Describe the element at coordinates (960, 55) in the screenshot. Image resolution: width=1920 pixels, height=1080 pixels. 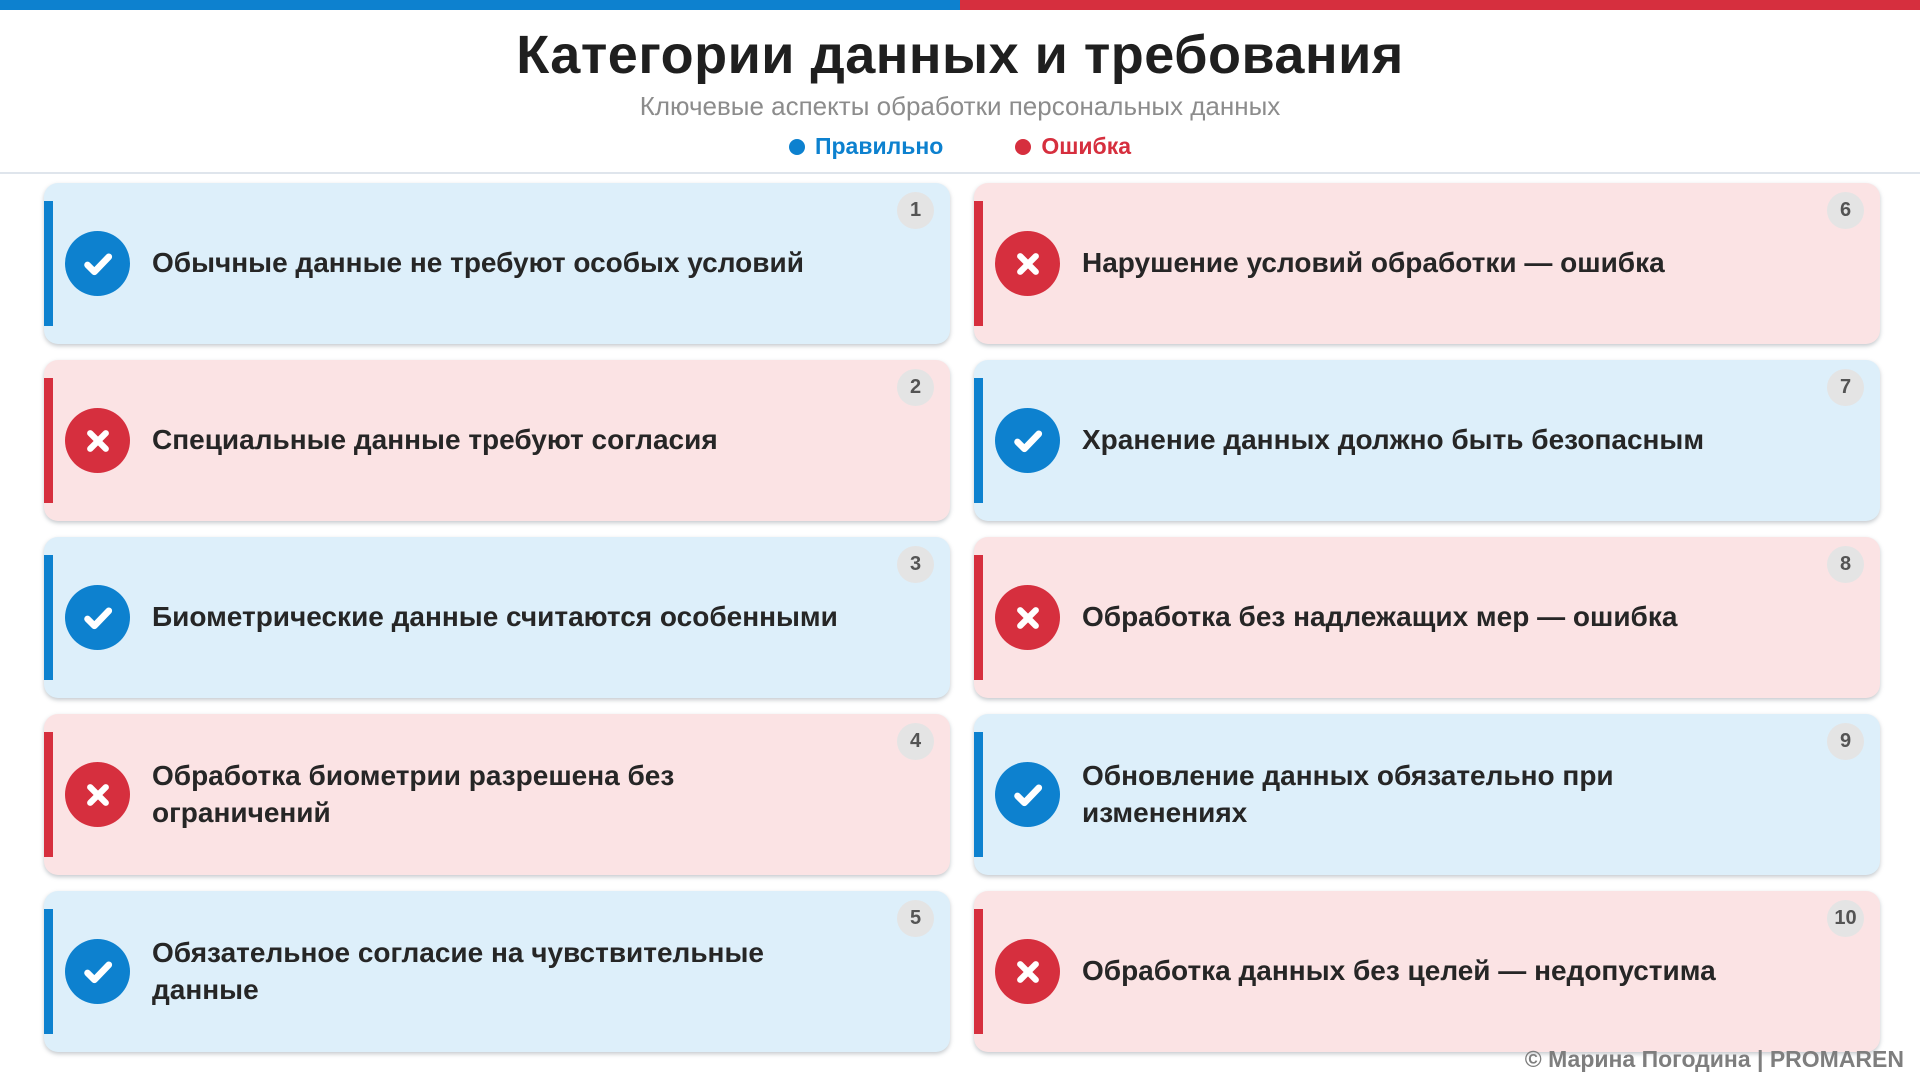
I see `page-title: Категории данных и требования` at that location.